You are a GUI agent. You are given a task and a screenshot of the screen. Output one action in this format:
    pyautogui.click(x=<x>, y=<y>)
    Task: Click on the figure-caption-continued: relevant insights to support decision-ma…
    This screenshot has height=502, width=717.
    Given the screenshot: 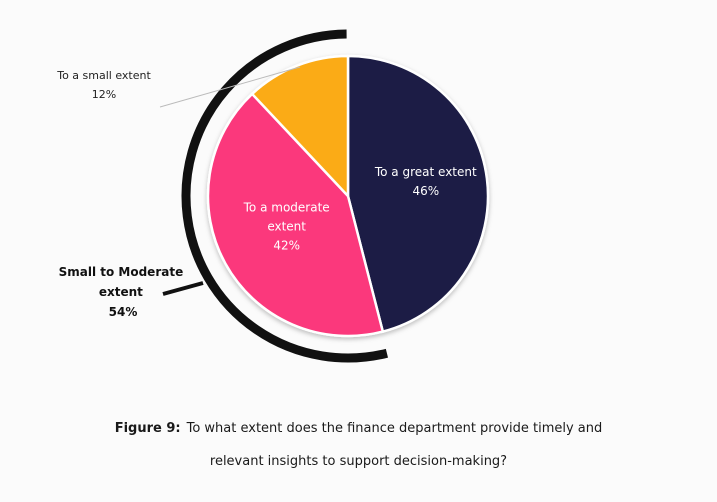 What is the action you would take?
    pyautogui.click(x=358, y=461)
    